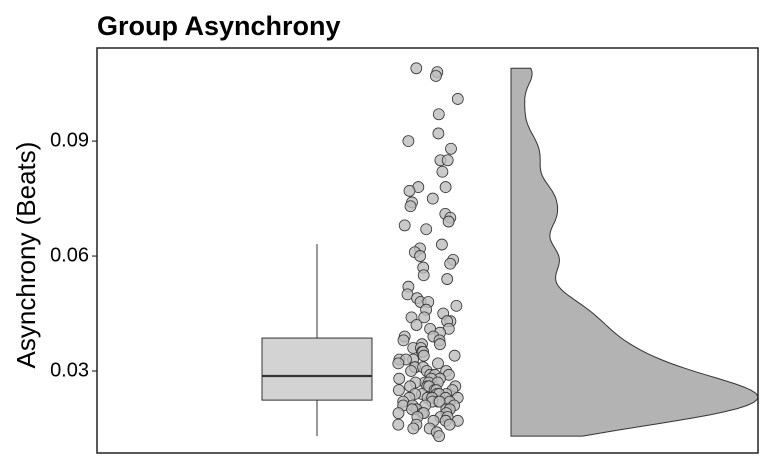 The height and width of the screenshot is (466, 767). Describe the element at coordinates (219, 26) in the screenshot. I see `chart-title: Group Asynchrony` at that location.